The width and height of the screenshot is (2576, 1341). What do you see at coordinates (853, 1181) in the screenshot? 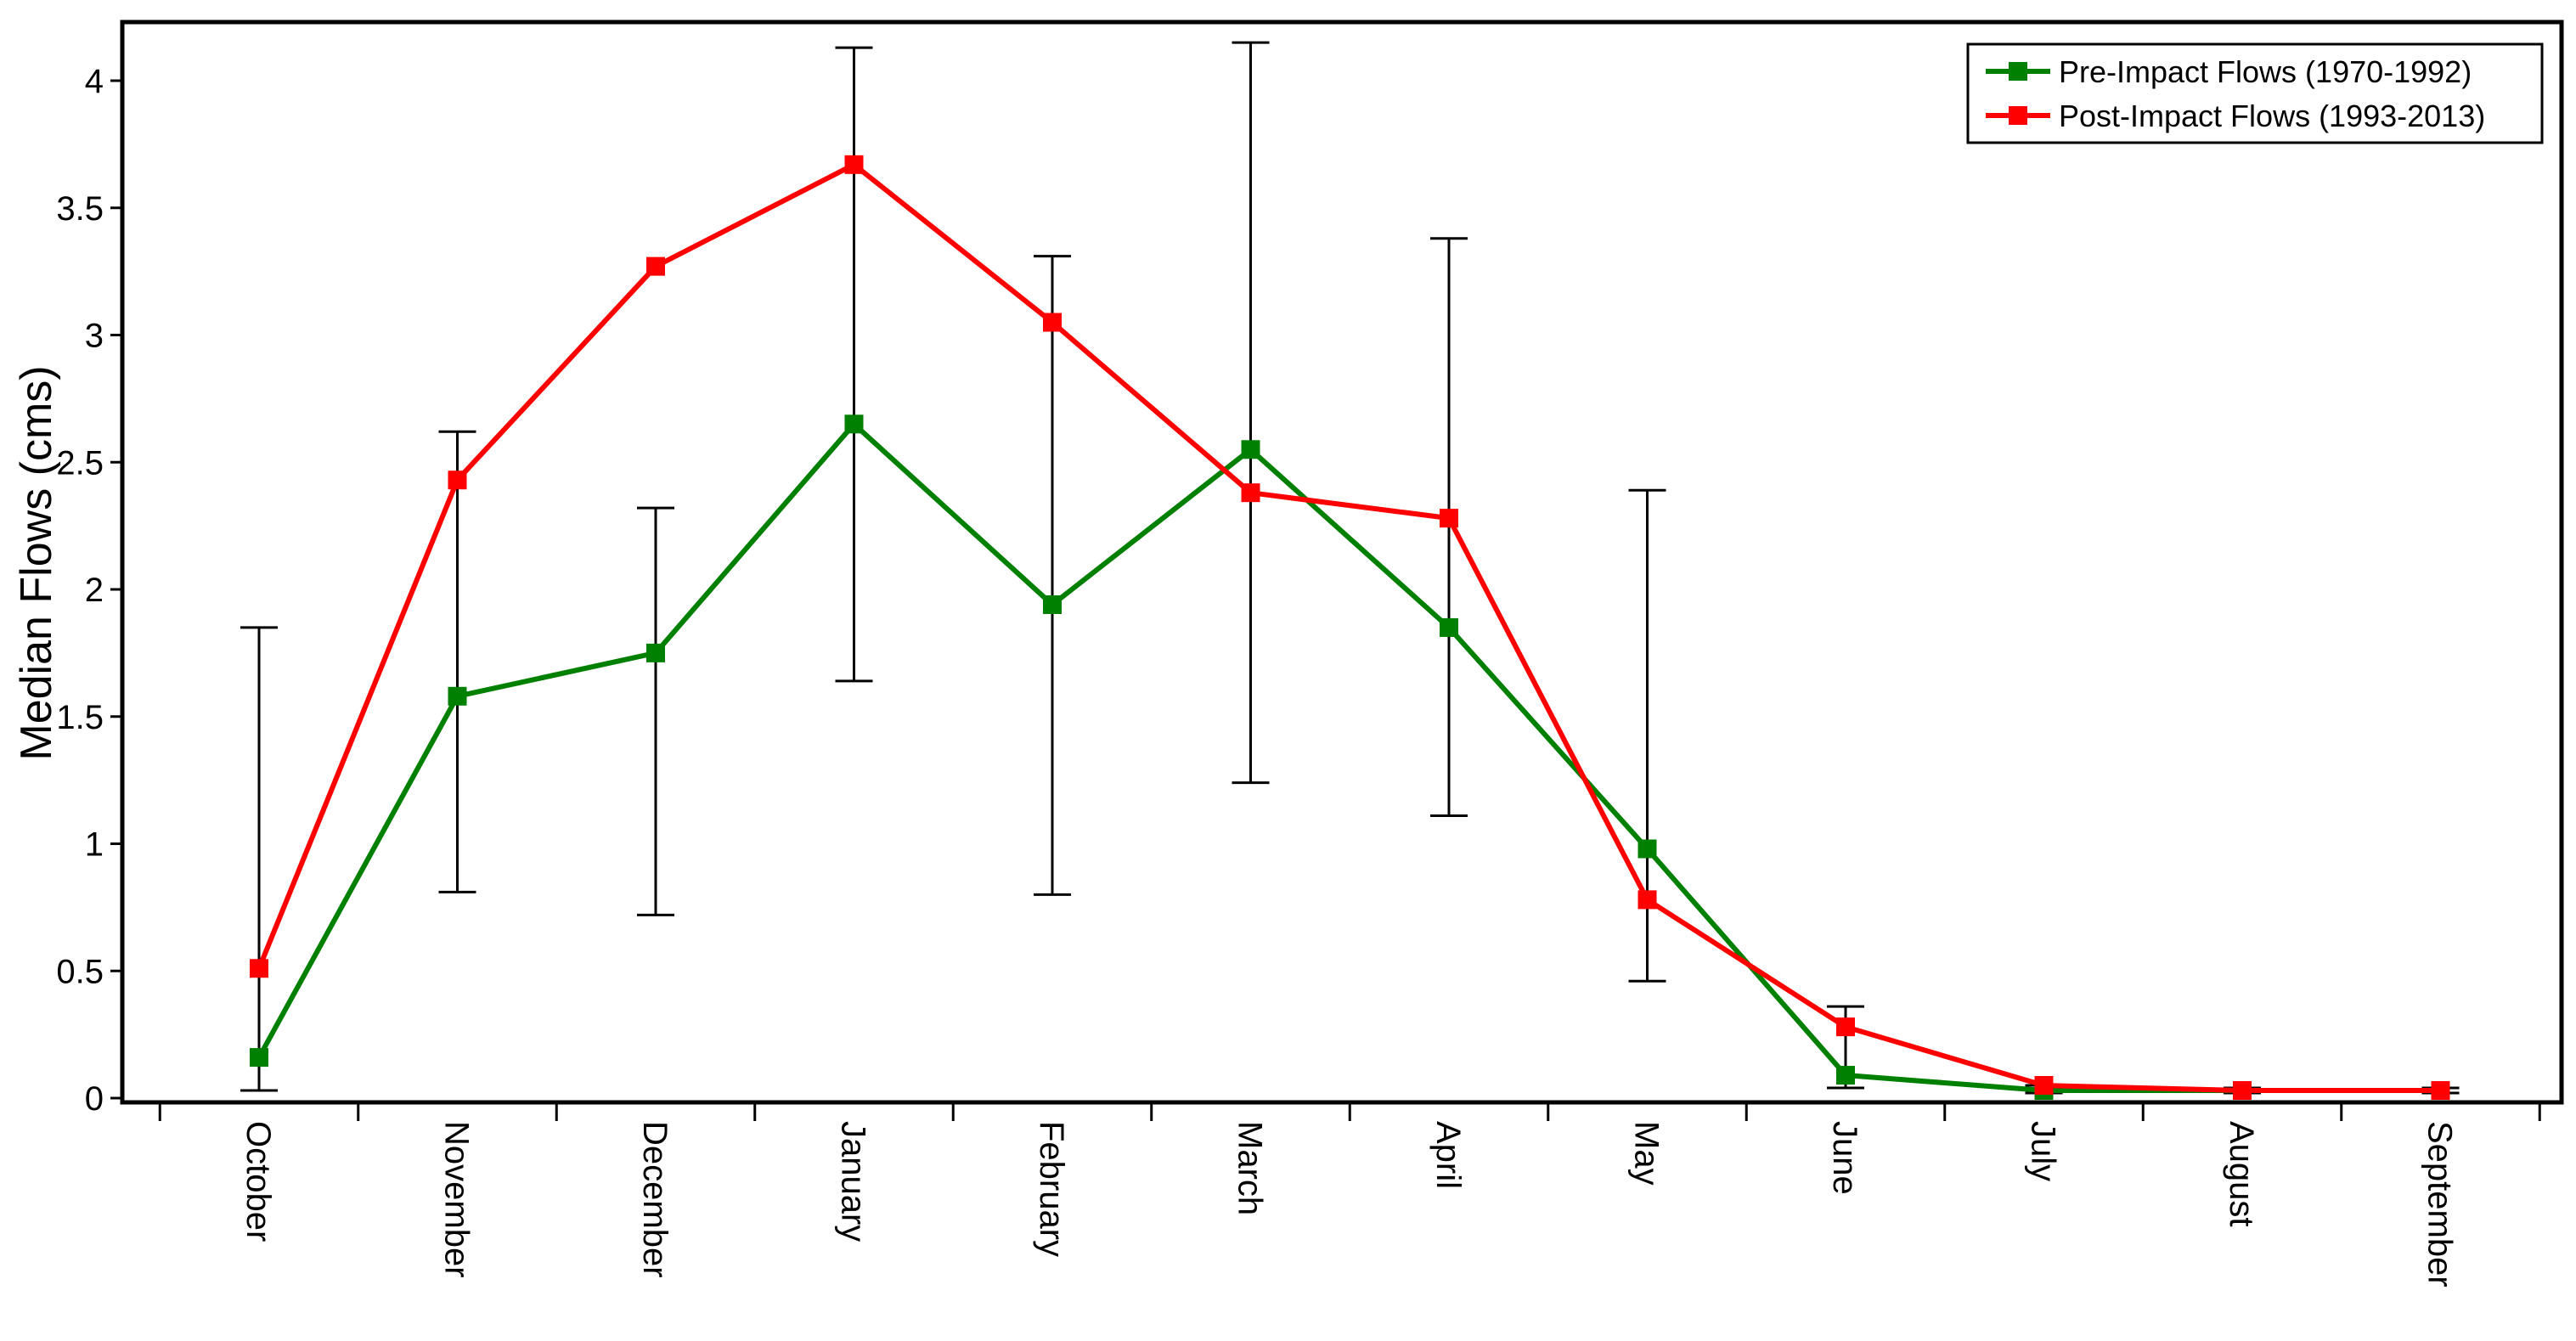
I see `x-tick-label: January` at bounding box center [853, 1181].